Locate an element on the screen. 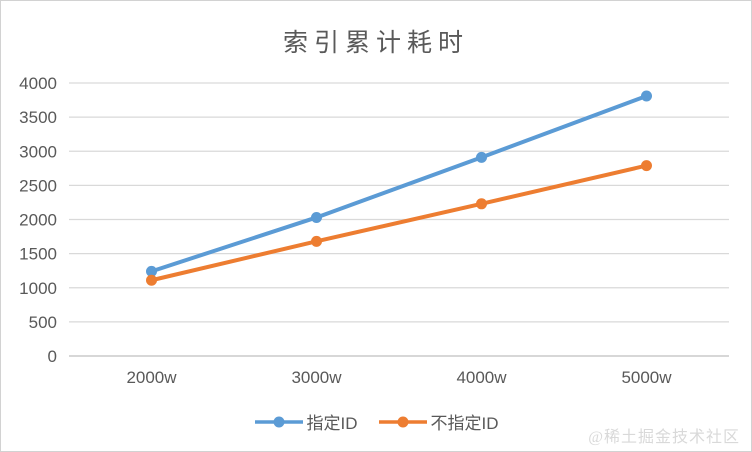  y-tick-label: 3500 is located at coordinates (38, 117).